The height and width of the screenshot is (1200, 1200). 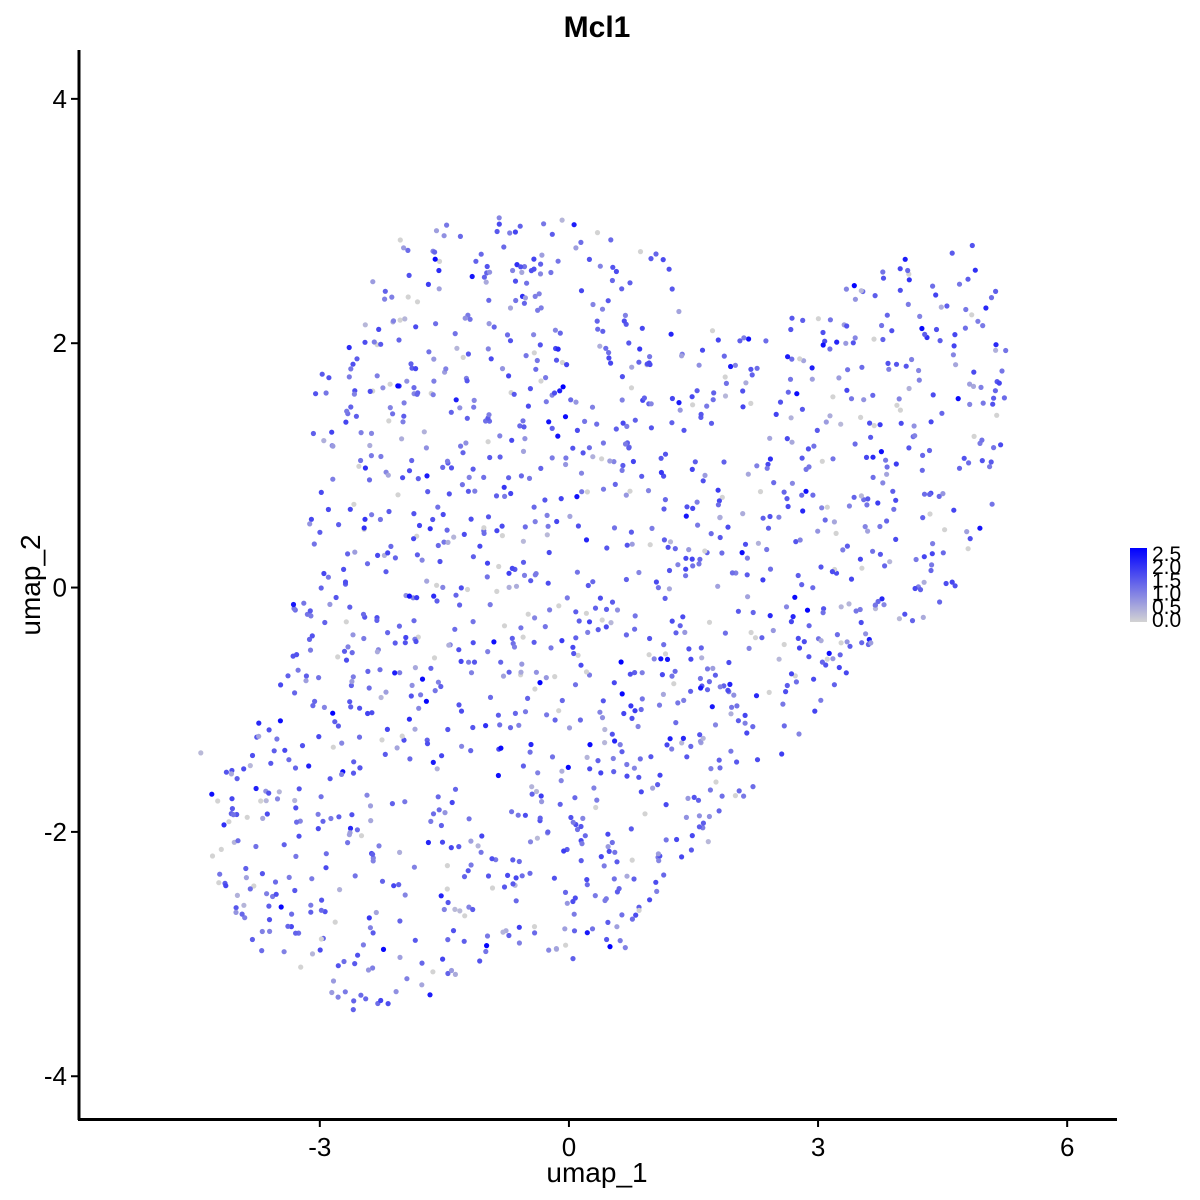 What do you see at coordinates (1155, 587) in the screenshot?
I see `color-legend: 2.52.01.51.00.50.0` at bounding box center [1155, 587].